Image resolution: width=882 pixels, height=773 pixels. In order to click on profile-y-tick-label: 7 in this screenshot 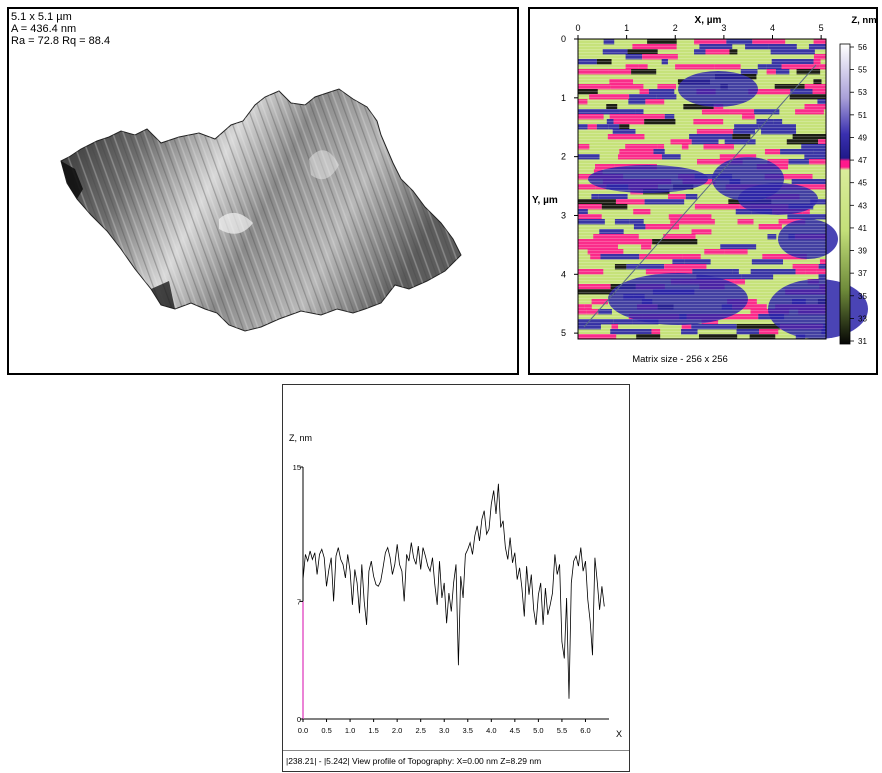, I will do `click(299, 601)`.